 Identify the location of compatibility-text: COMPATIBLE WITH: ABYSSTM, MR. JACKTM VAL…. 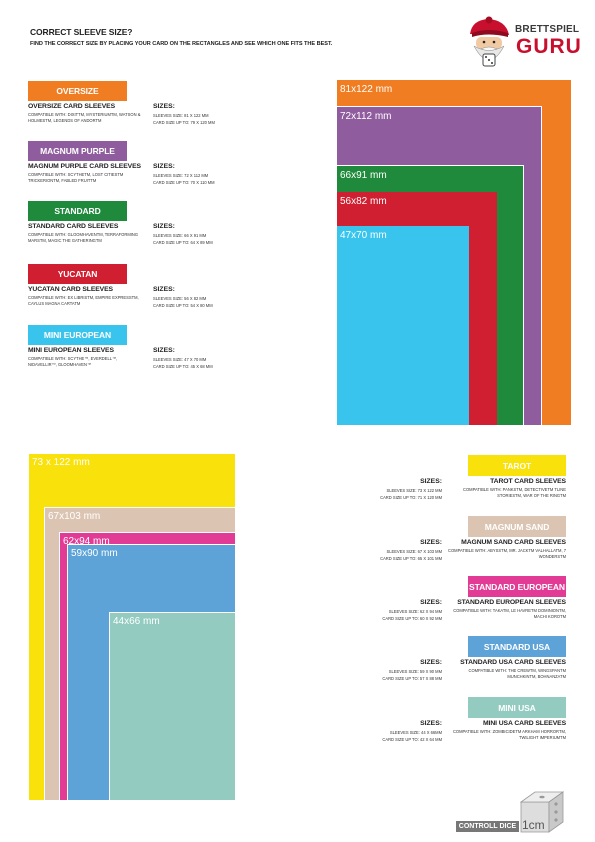
(507, 553).